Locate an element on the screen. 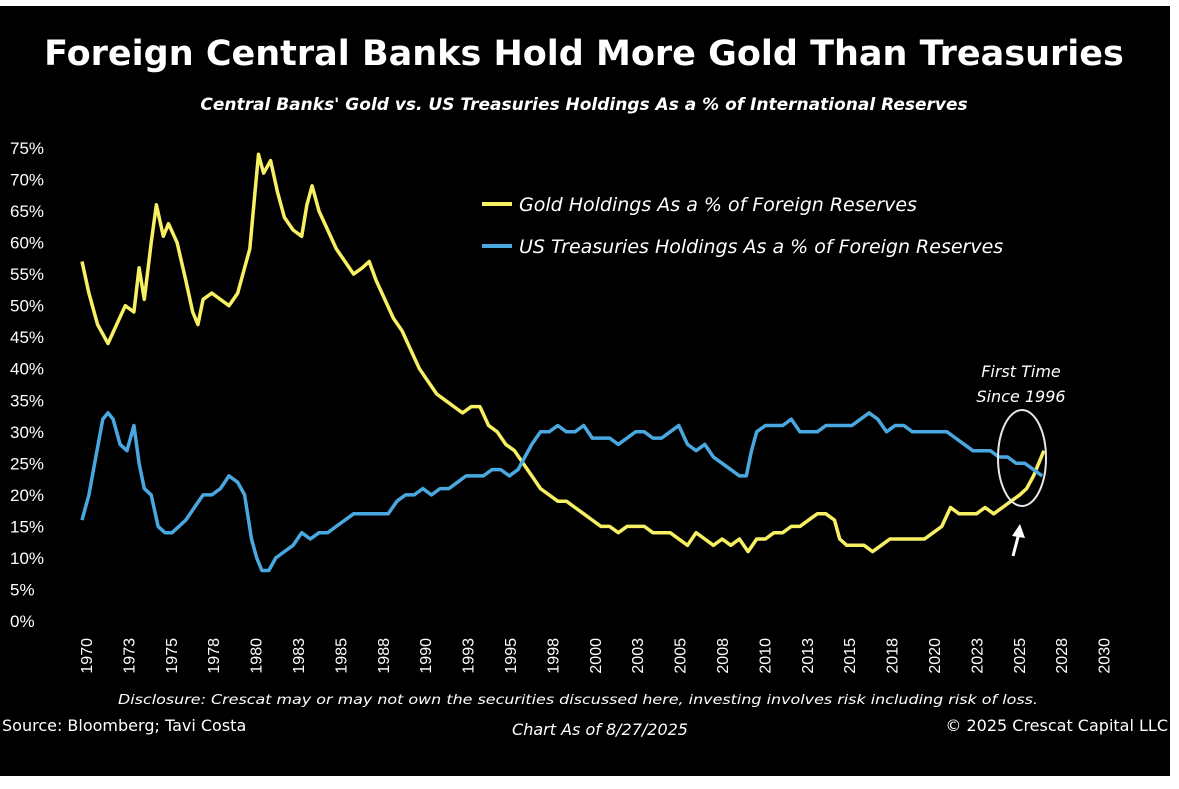  y-tick-label: 5% is located at coordinates (22, 589).